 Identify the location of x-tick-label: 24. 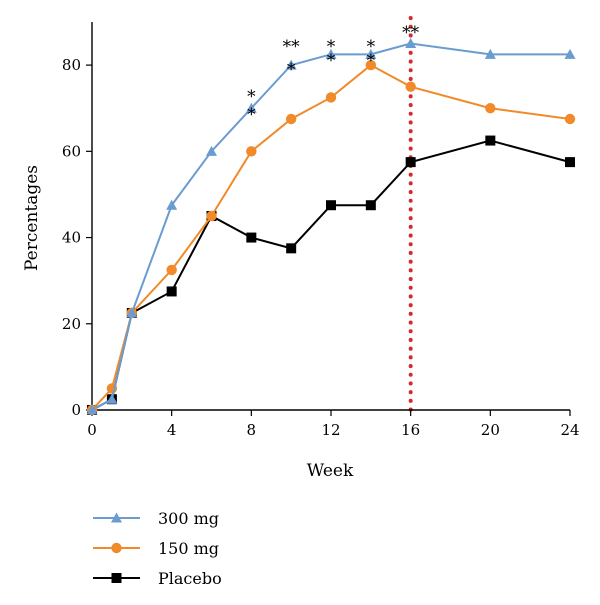
(569, 430).